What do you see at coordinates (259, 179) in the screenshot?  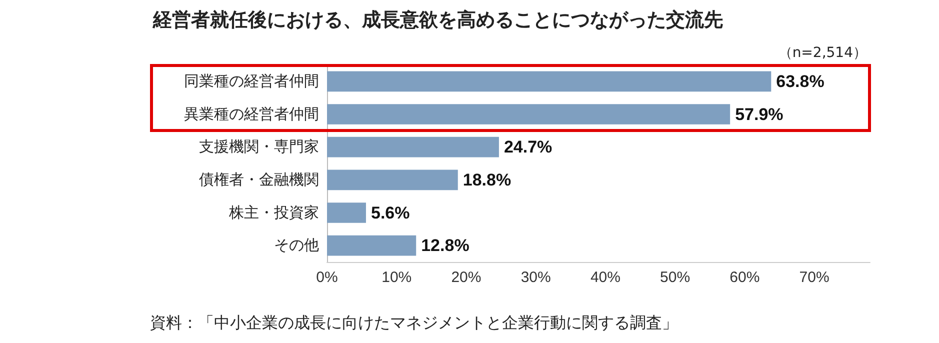 I see `y-tick-label: 債権者・金融機関` at bounding box center [259, 179].